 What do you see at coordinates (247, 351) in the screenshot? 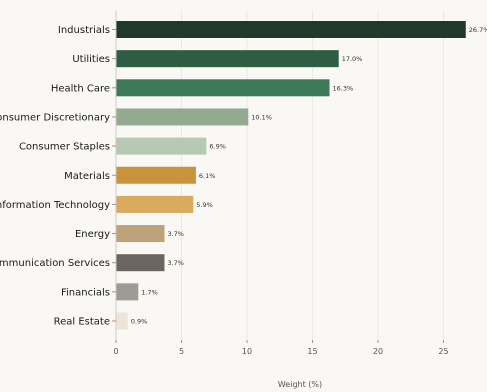
I see `x-tick-label: 10` at bounding box center [247, 351].